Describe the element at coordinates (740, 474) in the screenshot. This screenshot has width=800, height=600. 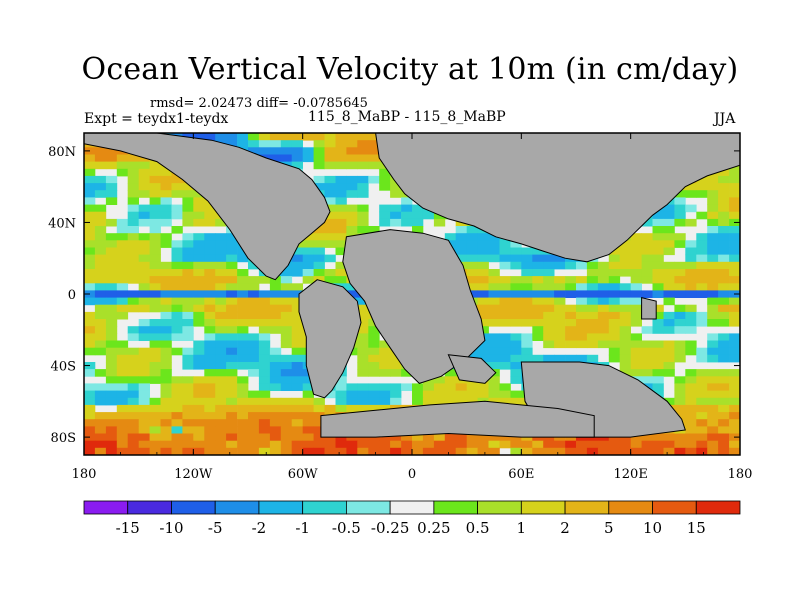
I see `x-tick-label: 180` at that location.